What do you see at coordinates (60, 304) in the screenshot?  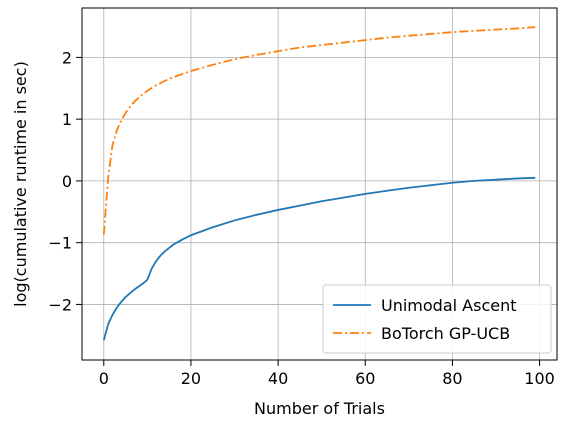 I see `y-tick-label: −2` at bounding box center [60, 304].